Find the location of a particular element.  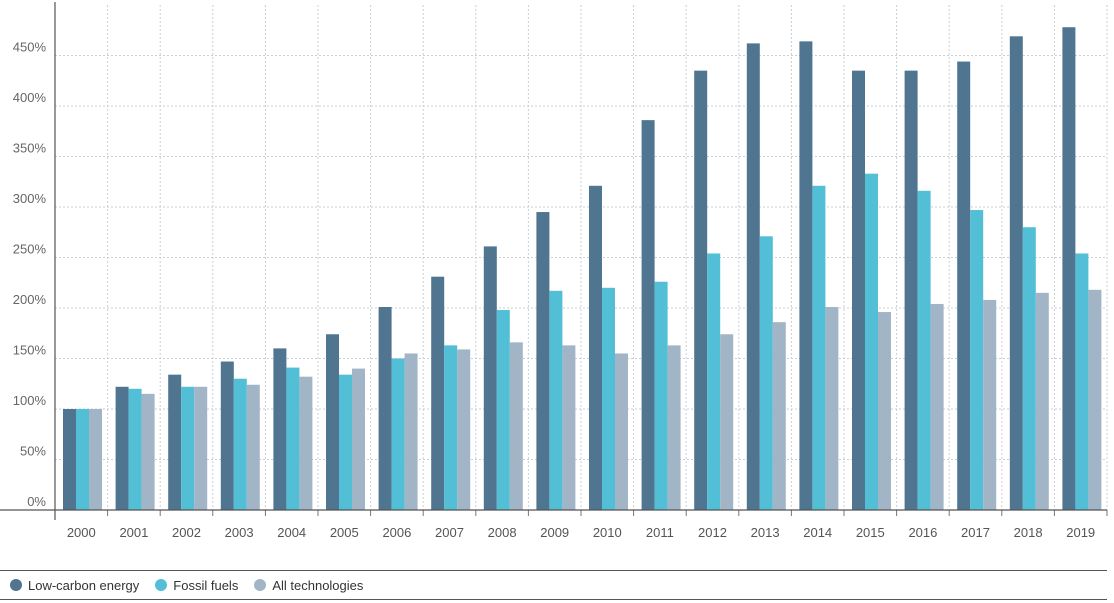

bar-low-carbon-energy-2003 is located at coordinates (227, 435).